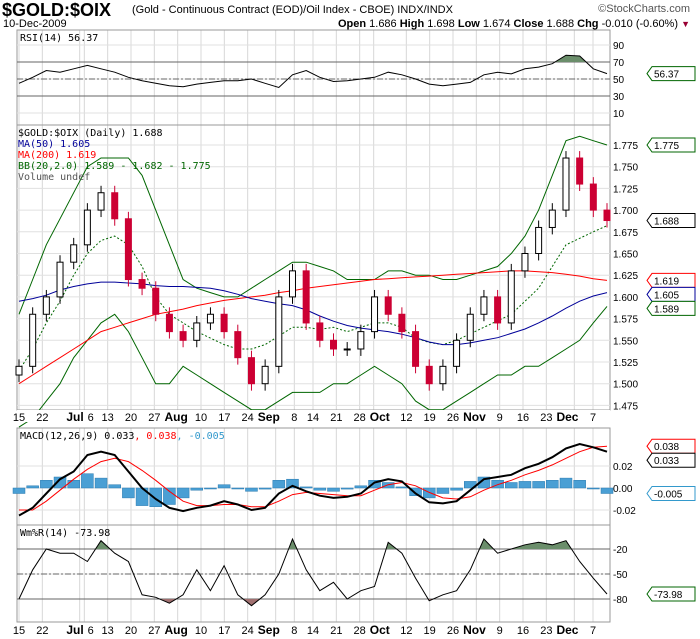 The width and height of the screenshot is (700, 639). Describe the element at coordinates (248, 418) in the screenshot. I see `date-tick-label: 24` at that location.